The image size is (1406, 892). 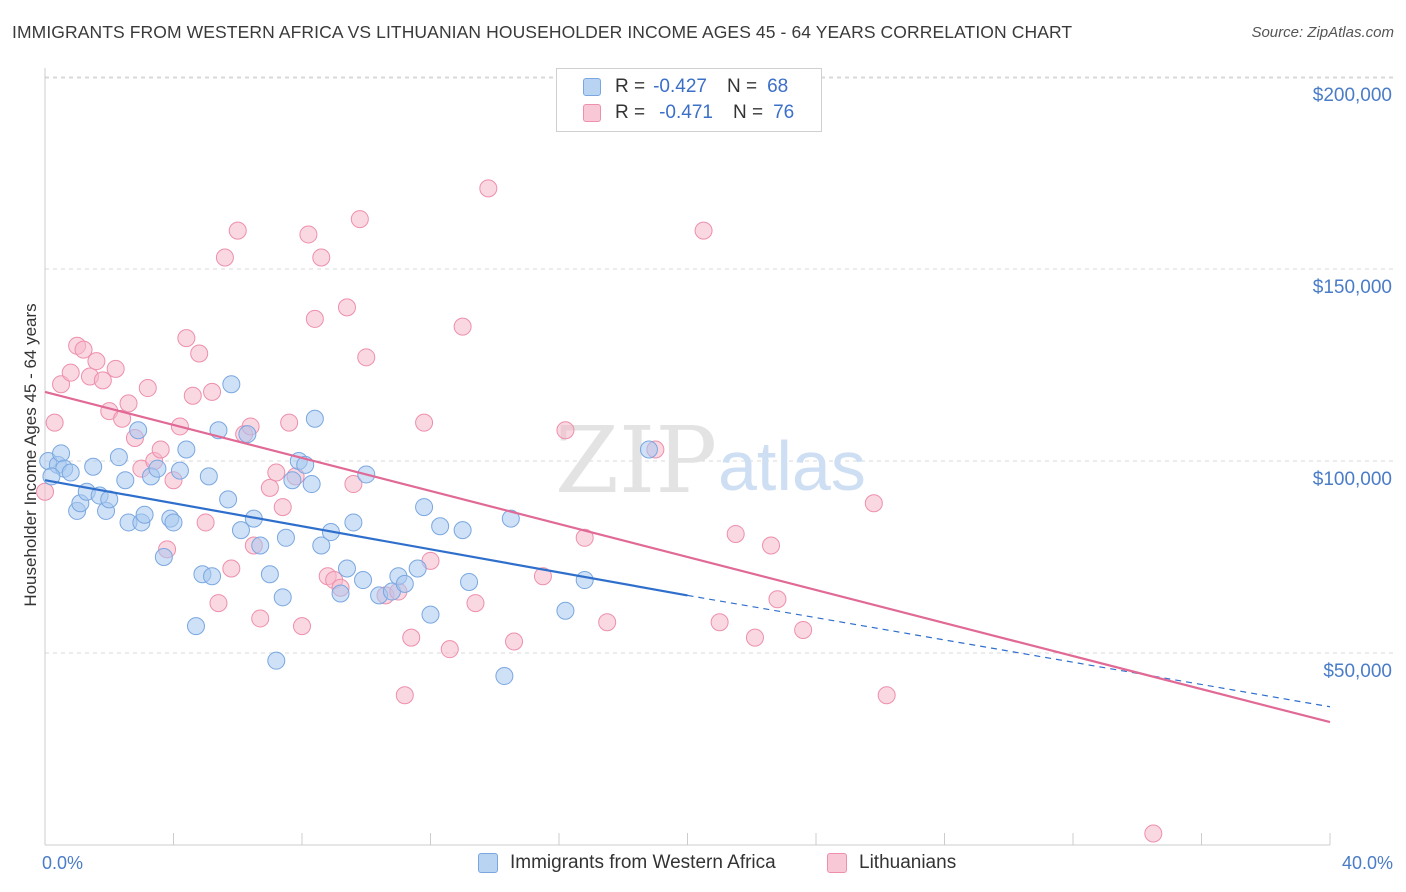 What do you see at coordinates (1352, 383) in the screenshot?
I see `y-tick-labels: $50,000 $100,000 $150,000 $200,000` at bounding box center [1352, 383].